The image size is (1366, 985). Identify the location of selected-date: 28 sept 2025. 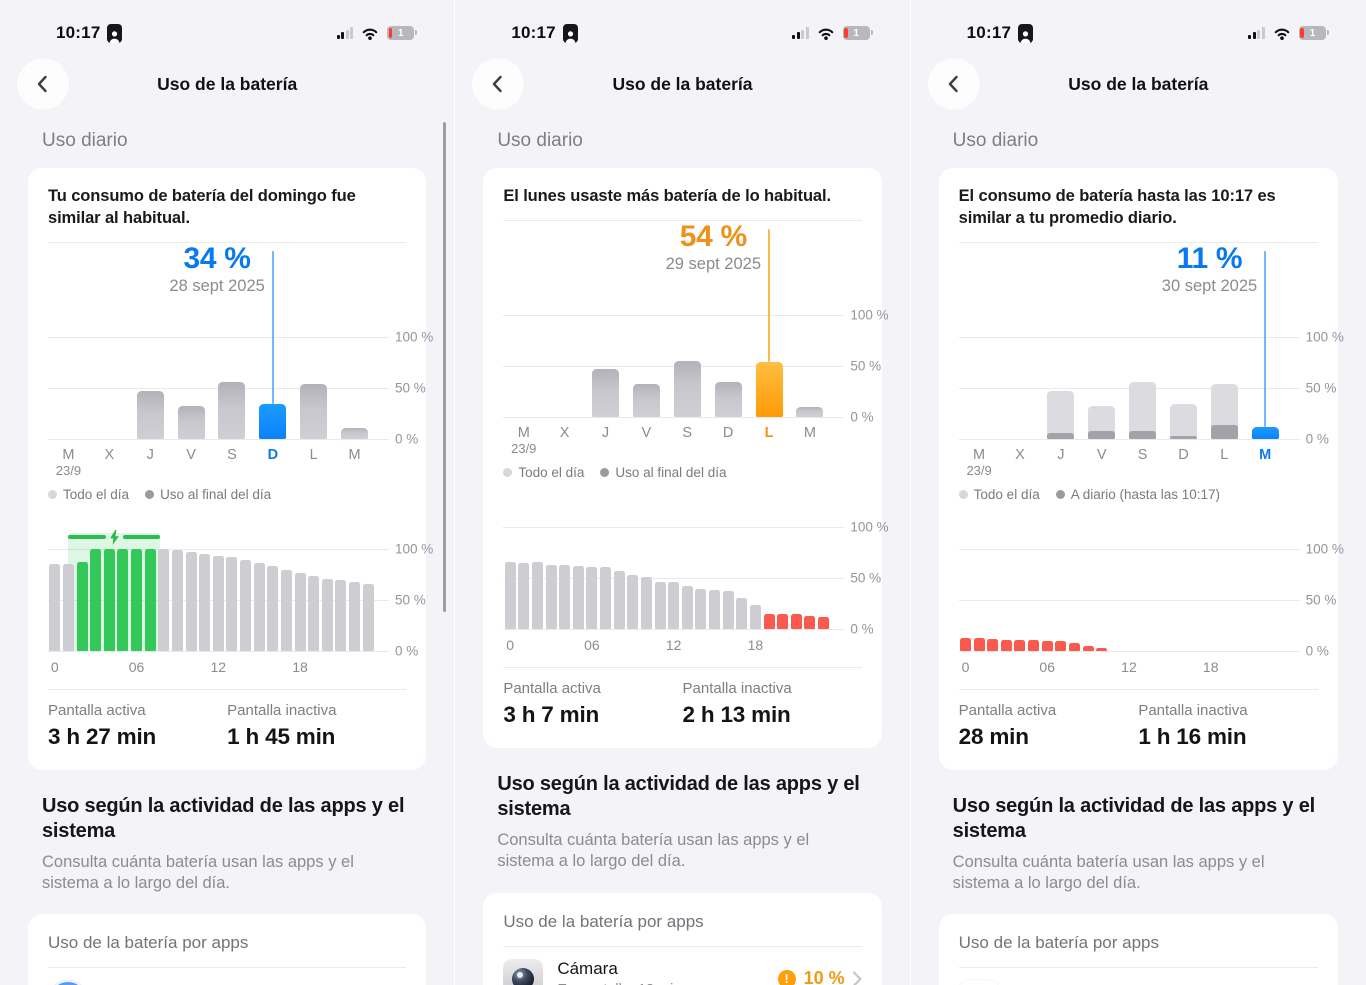
(217, 286).